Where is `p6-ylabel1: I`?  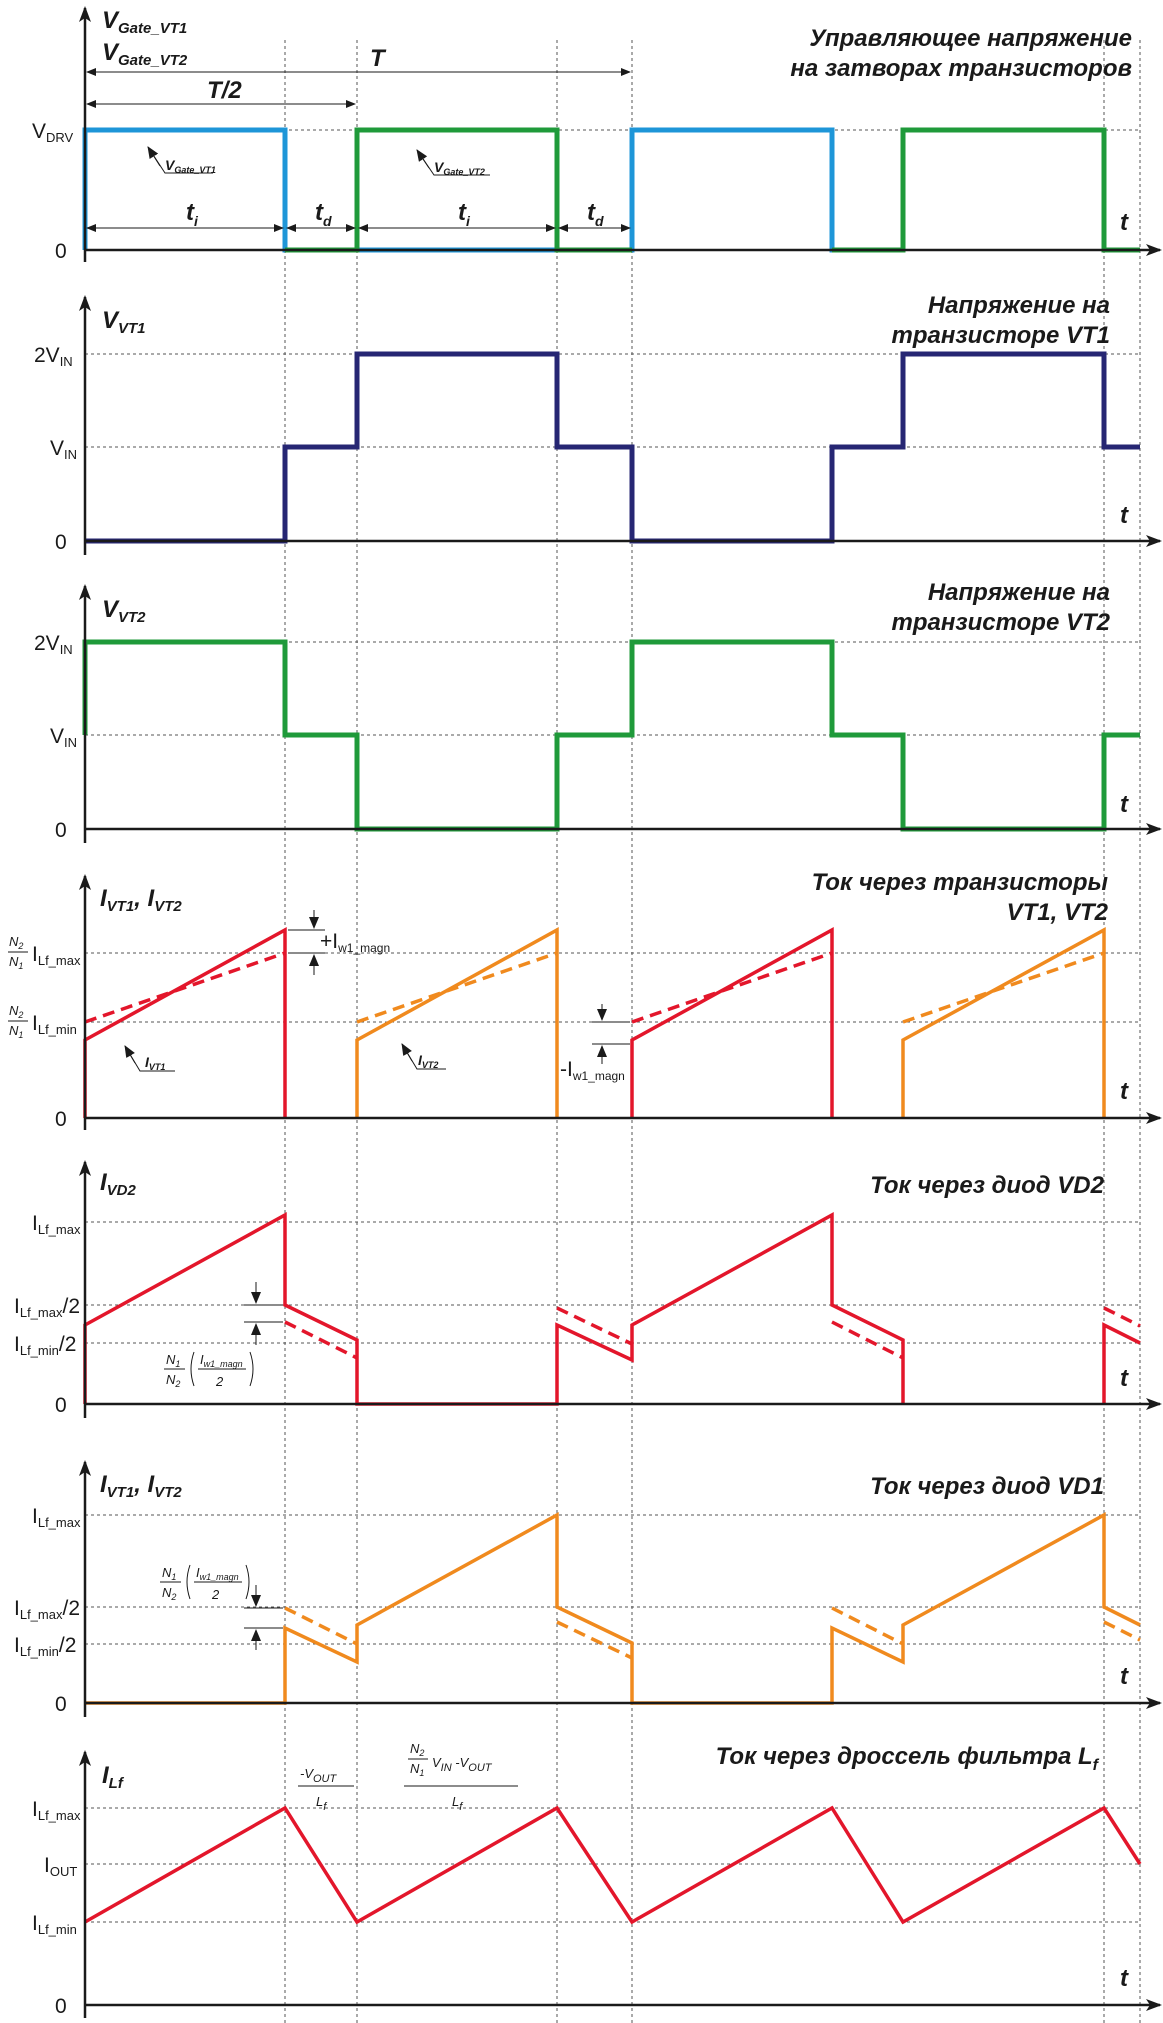
p6-ylabel1: I is located at coordinates (104, 1484).